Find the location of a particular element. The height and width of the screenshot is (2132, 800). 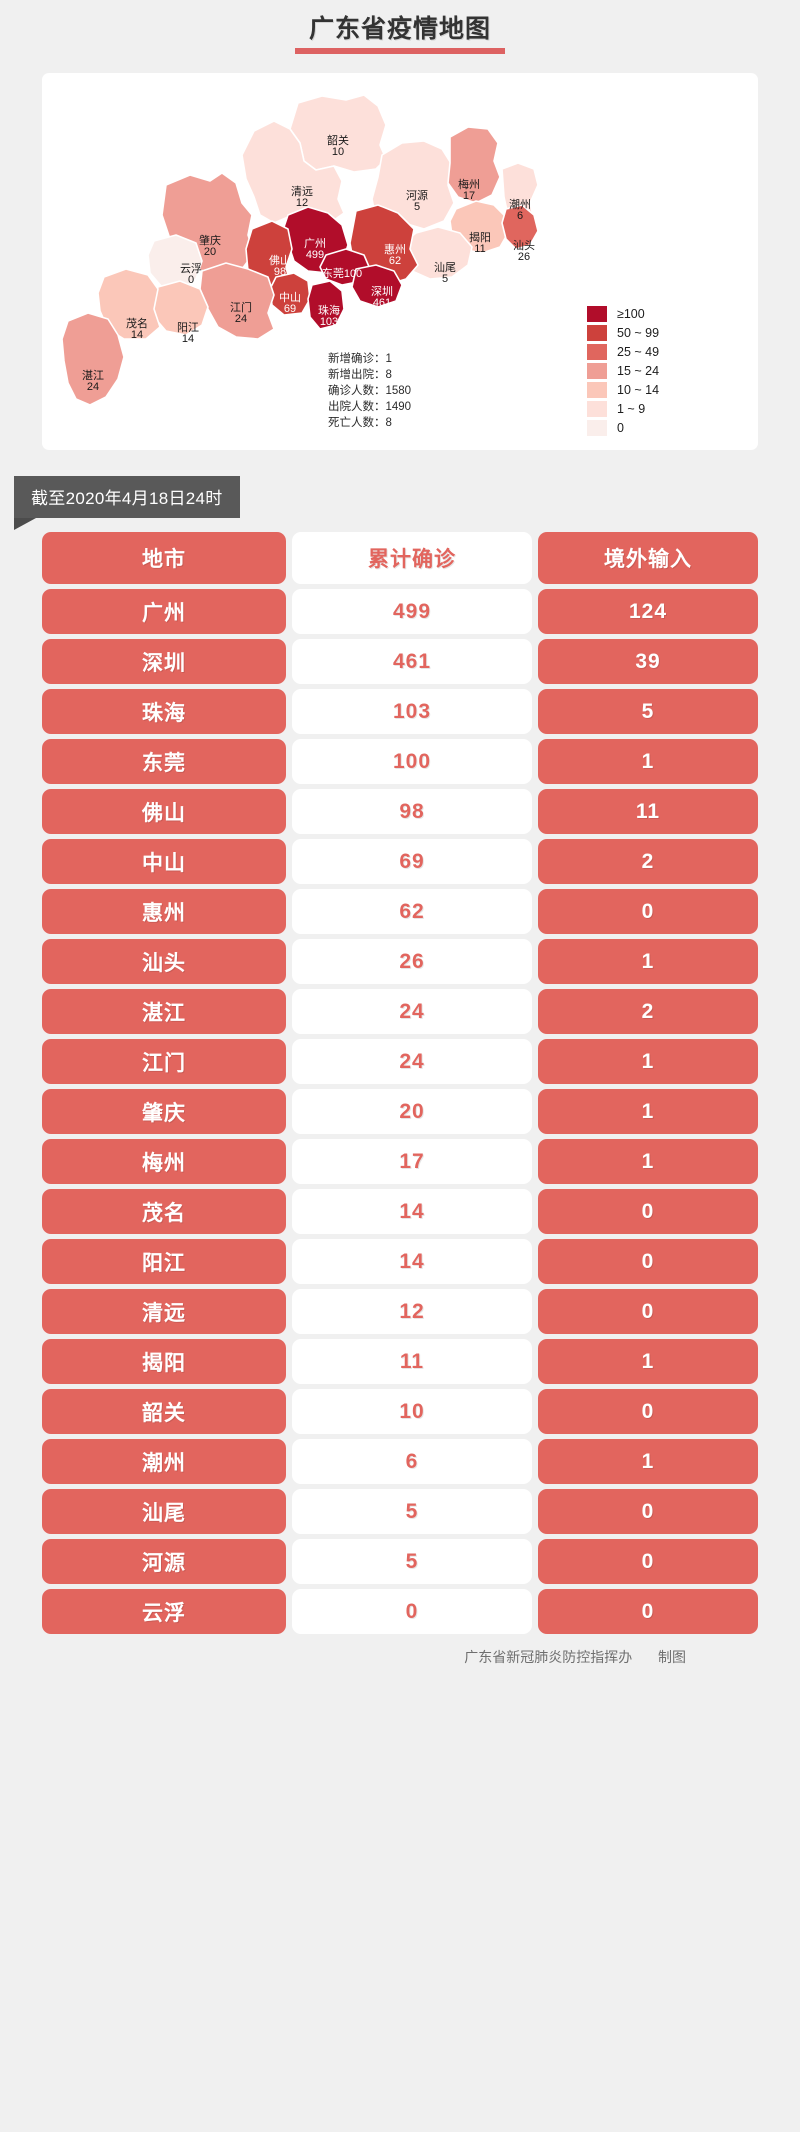

table-header-row: 地市 累计确诊 境外输入 is located at coordinates (400, 558).